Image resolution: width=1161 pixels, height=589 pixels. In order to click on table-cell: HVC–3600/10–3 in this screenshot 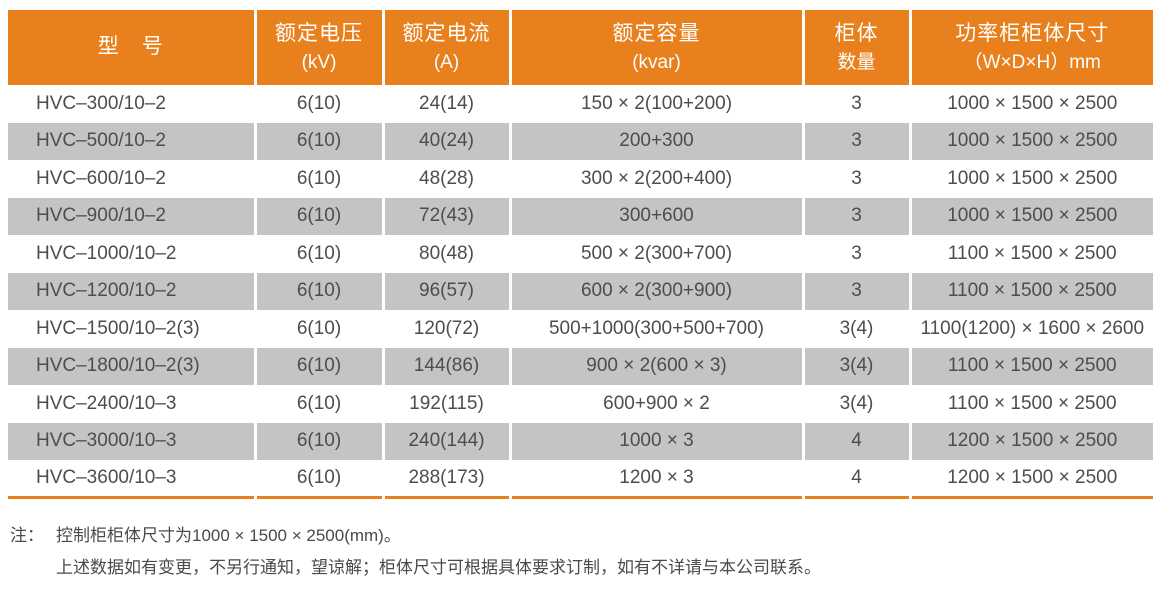, I will do `click(131, 479)`.